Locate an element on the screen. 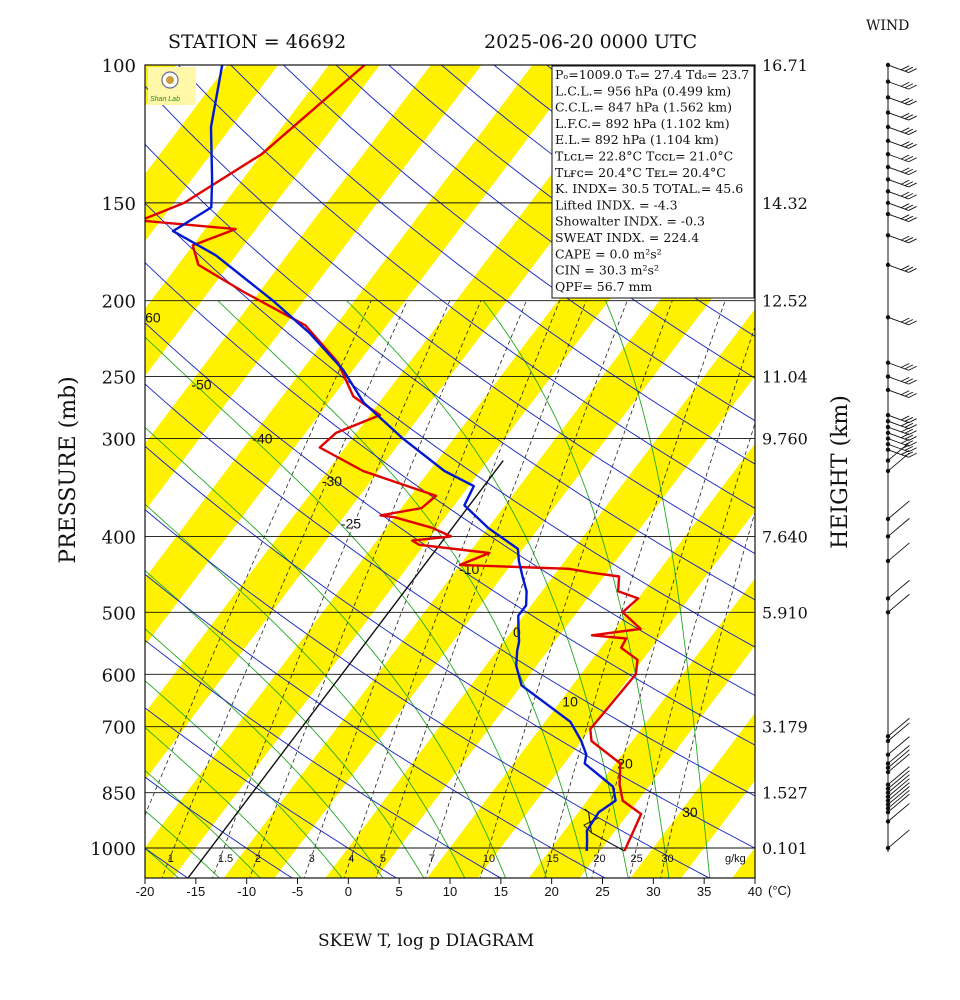 The width and height of the screenshot is (960, 1000). info-line: E.L.= 892 hPa (1.104 km) is located at coordinates (637, 139).